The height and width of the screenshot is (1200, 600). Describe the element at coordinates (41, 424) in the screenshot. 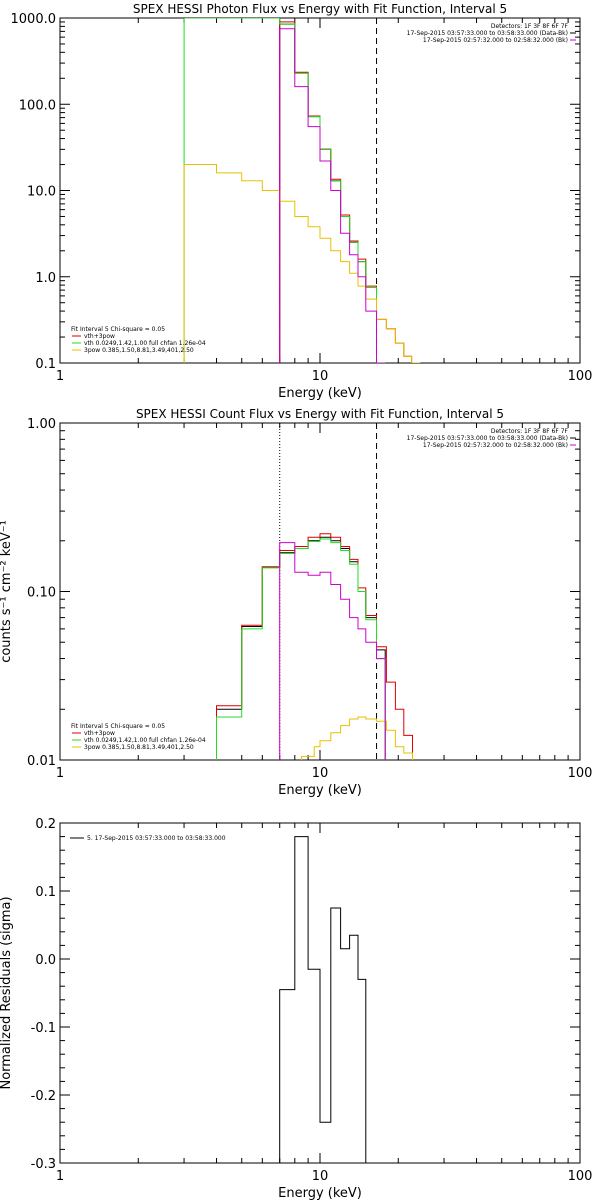

I see `y-tick-label: 1.00` at that location.